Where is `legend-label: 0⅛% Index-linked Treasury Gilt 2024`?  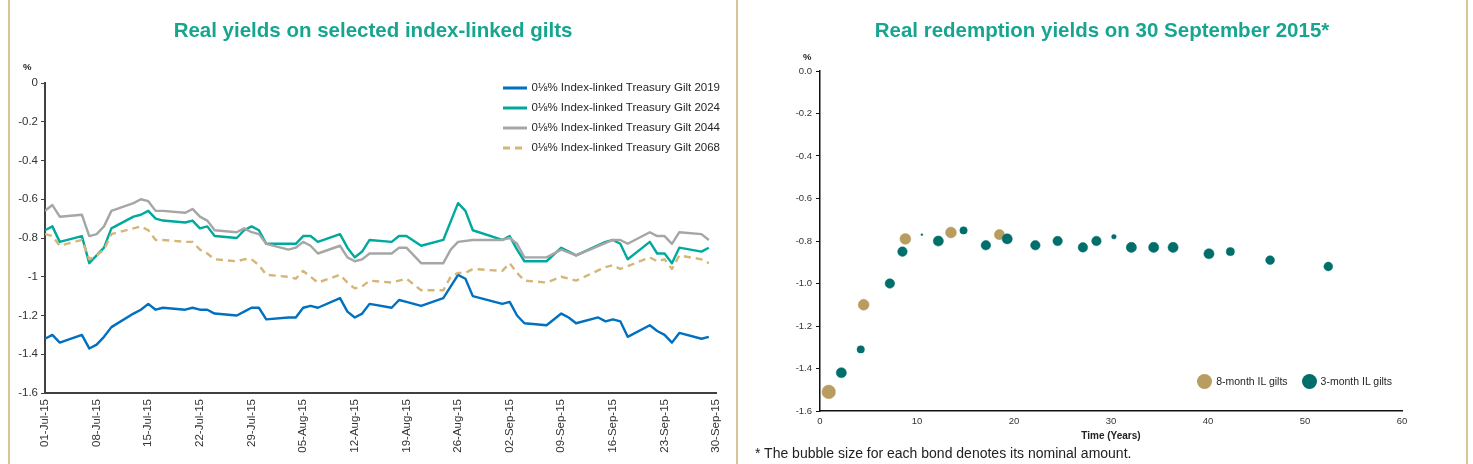 legend-label: 0⅛% Index-linked Treasury Gilt 2024 is located at coordinates (625, 107).